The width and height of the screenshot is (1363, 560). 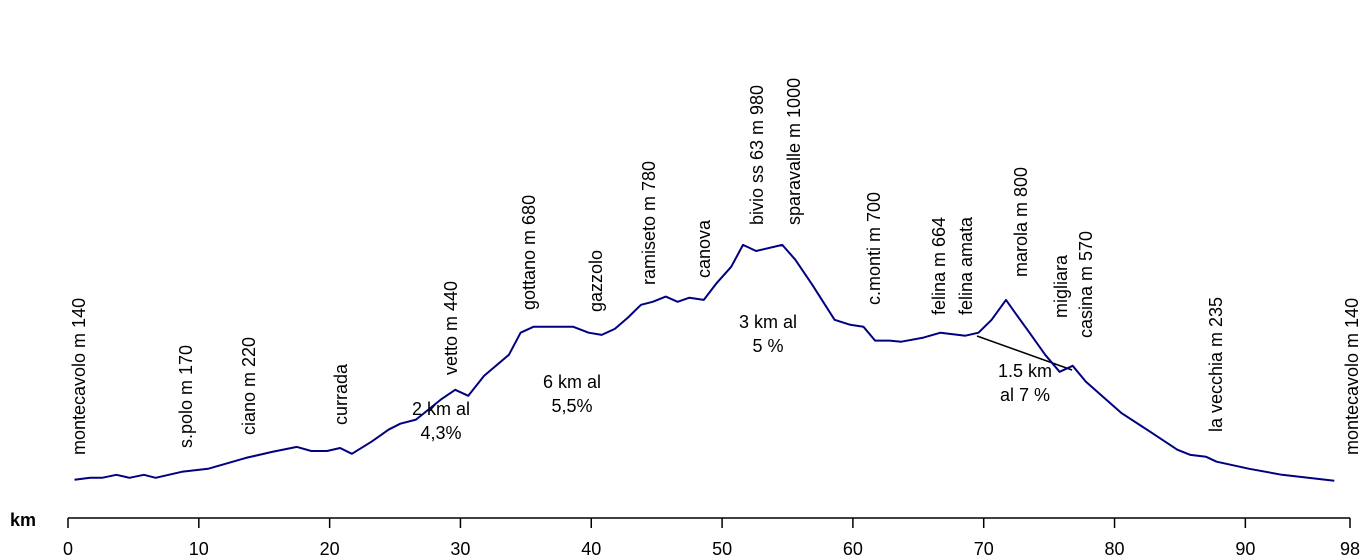 I want to click on place-label: sparavalle m 1000, so click(x=794, y=151).